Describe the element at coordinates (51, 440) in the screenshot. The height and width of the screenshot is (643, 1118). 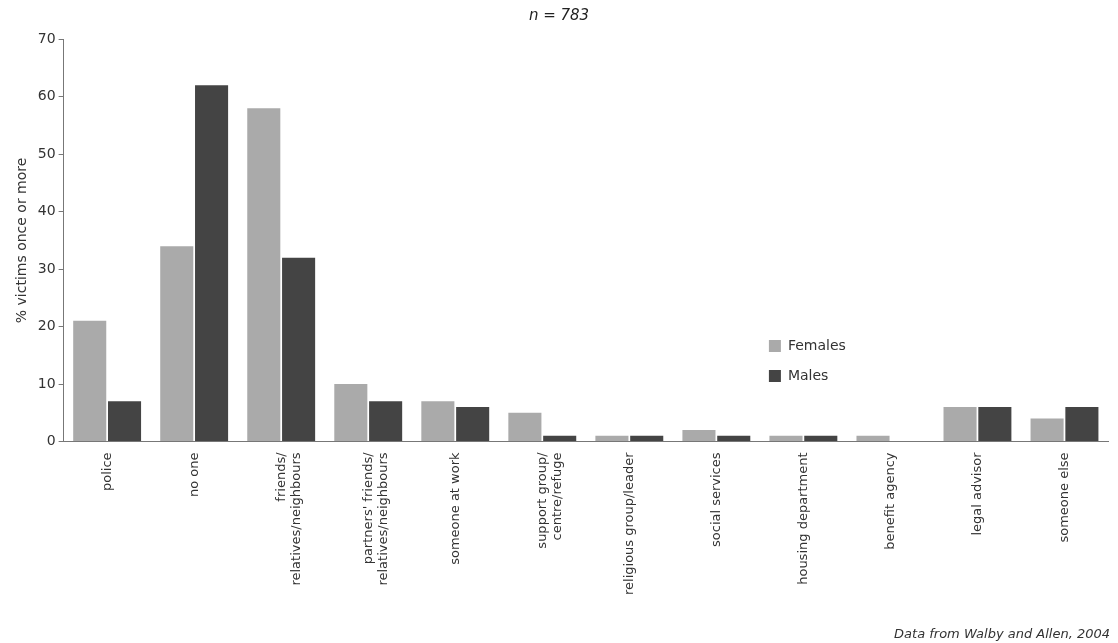
I see `y-tick-label: 0` at that location.